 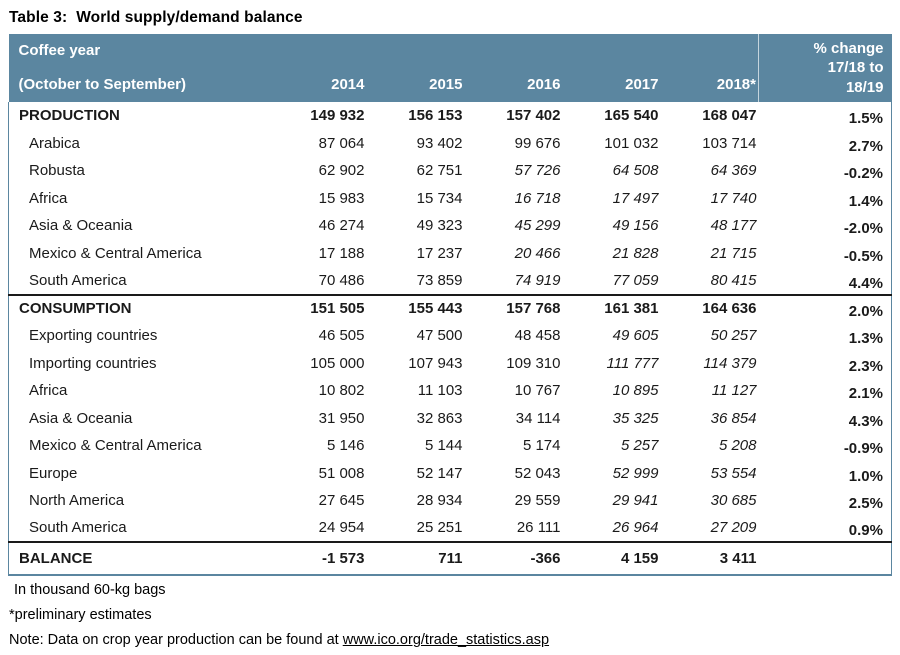 What do you see at coordinates (635, 336) in the screenshot?
I see `value-cell: 49 605` at bounding box center [635, 336].